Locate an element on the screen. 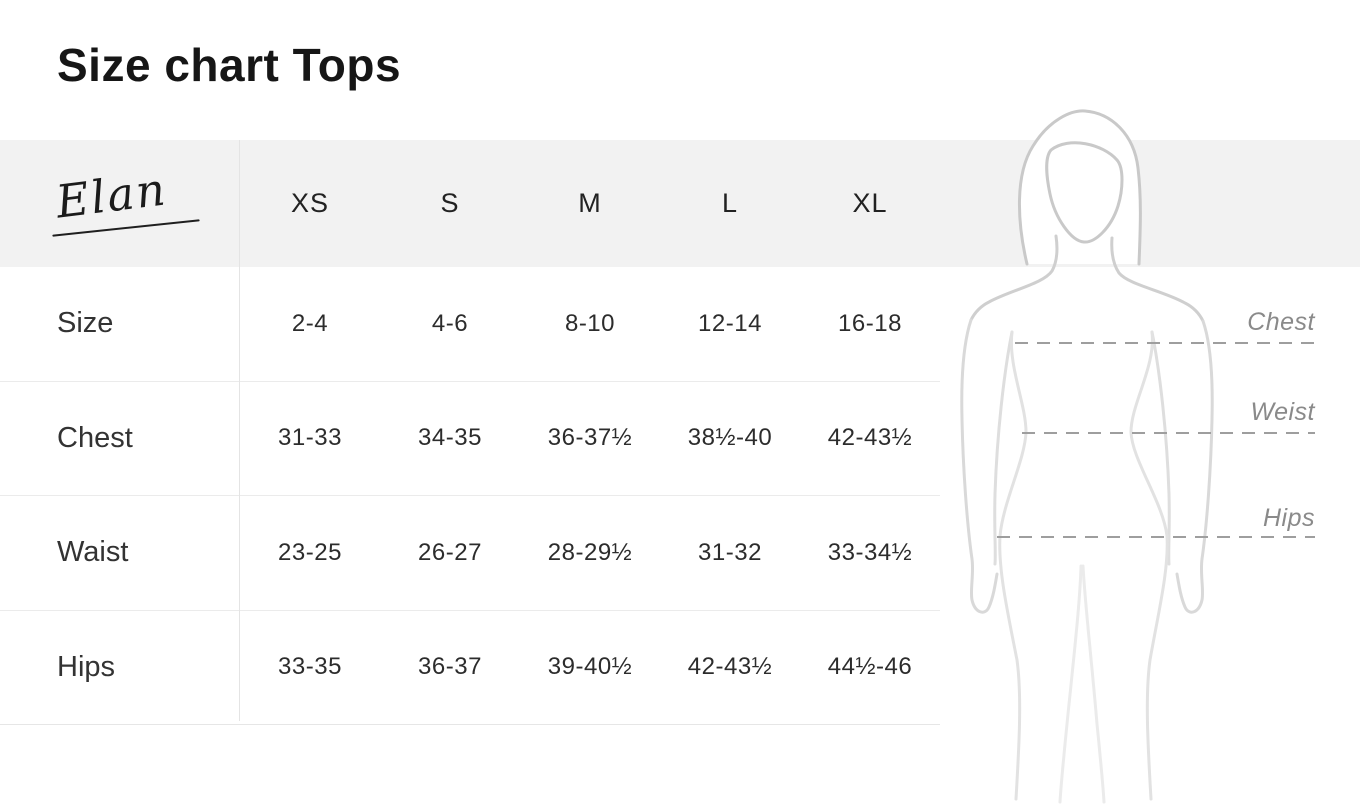 Image resolution: width=1360 pixels, height=804 pixels. size-value-cell: 26-27 is located at coordinates (450, 552).